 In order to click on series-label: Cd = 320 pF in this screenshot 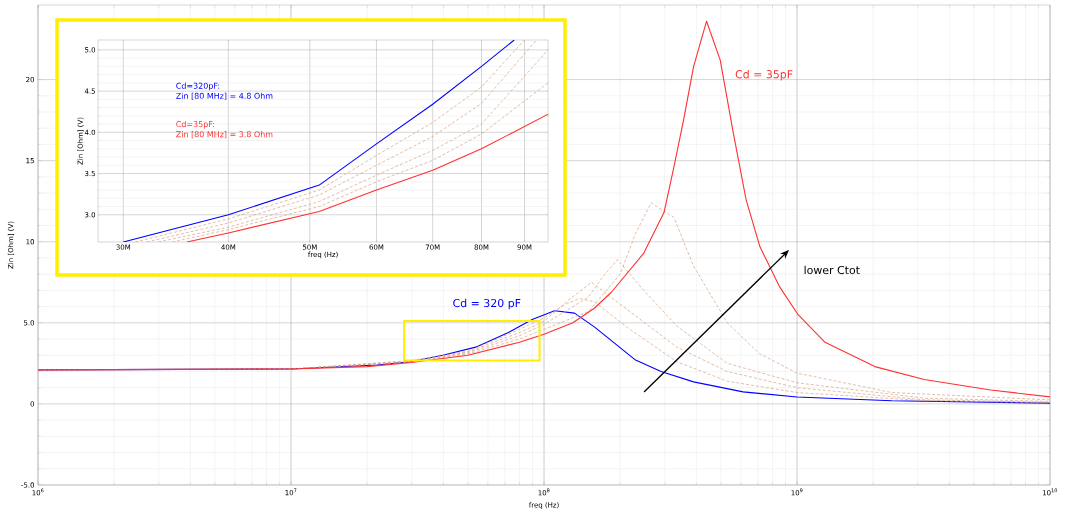, I will do `click(487, 304)`.